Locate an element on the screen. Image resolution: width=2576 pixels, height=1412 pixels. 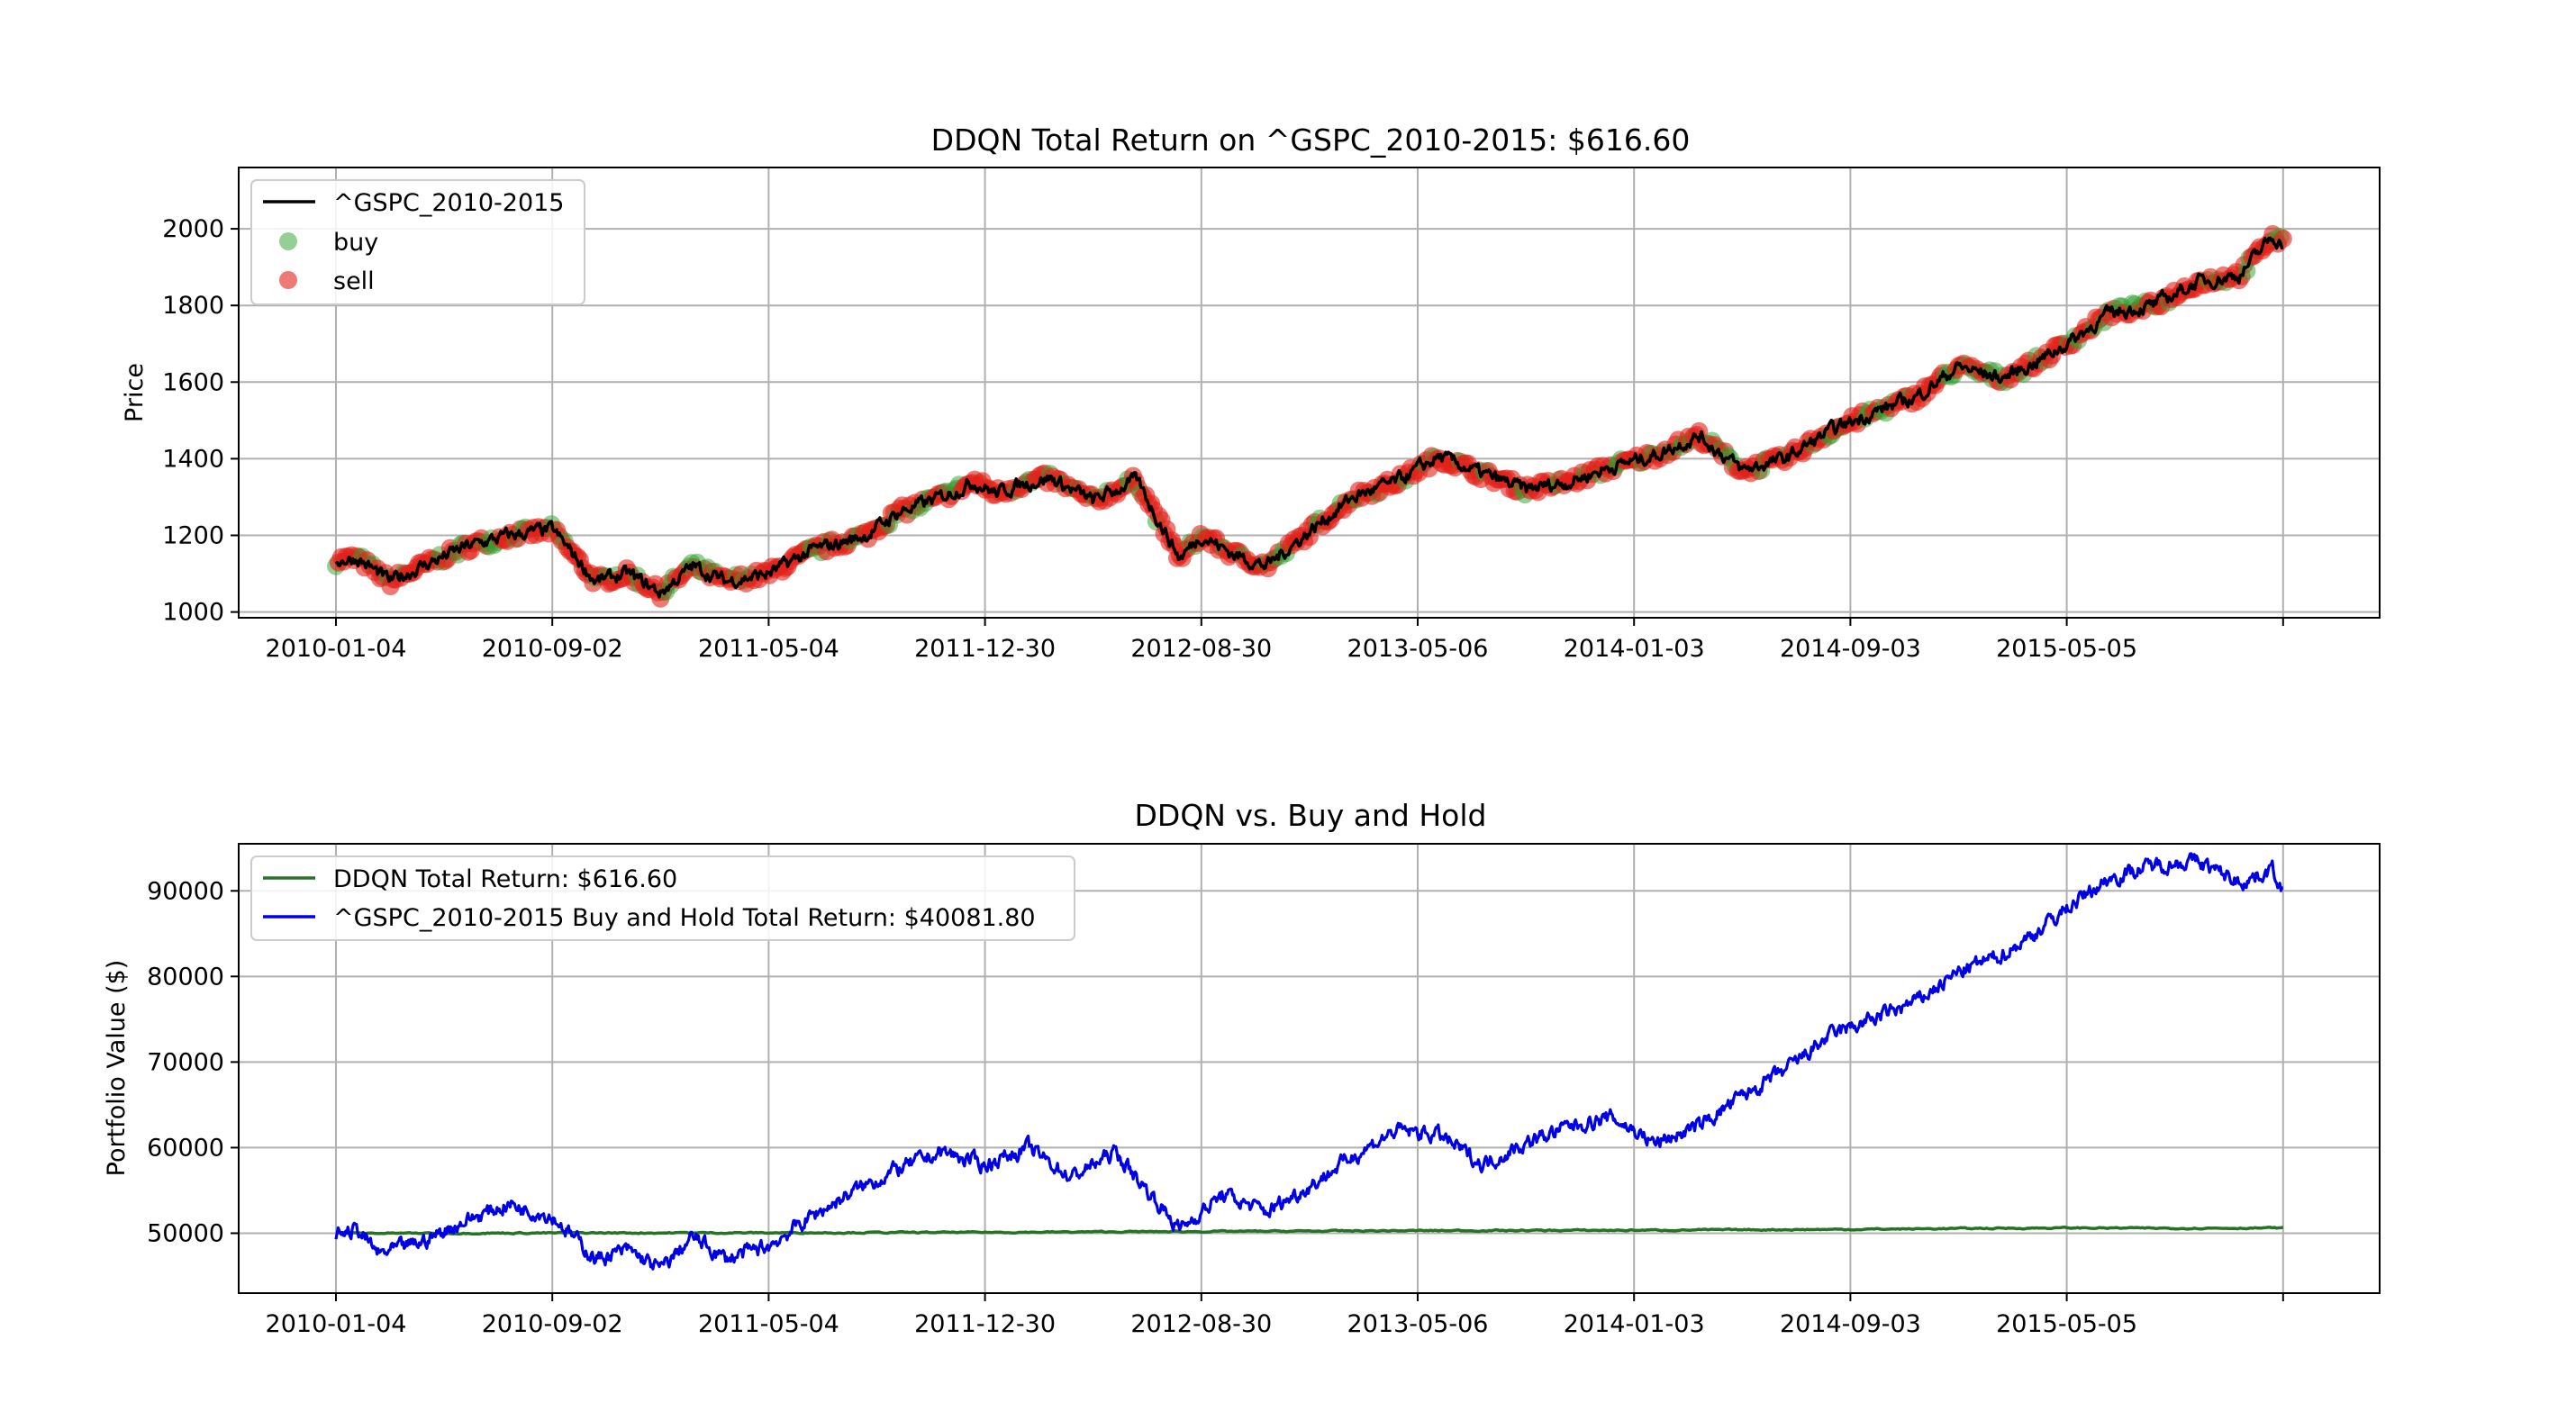
legend-label-buy: buy is located at coordinates (355, 243).